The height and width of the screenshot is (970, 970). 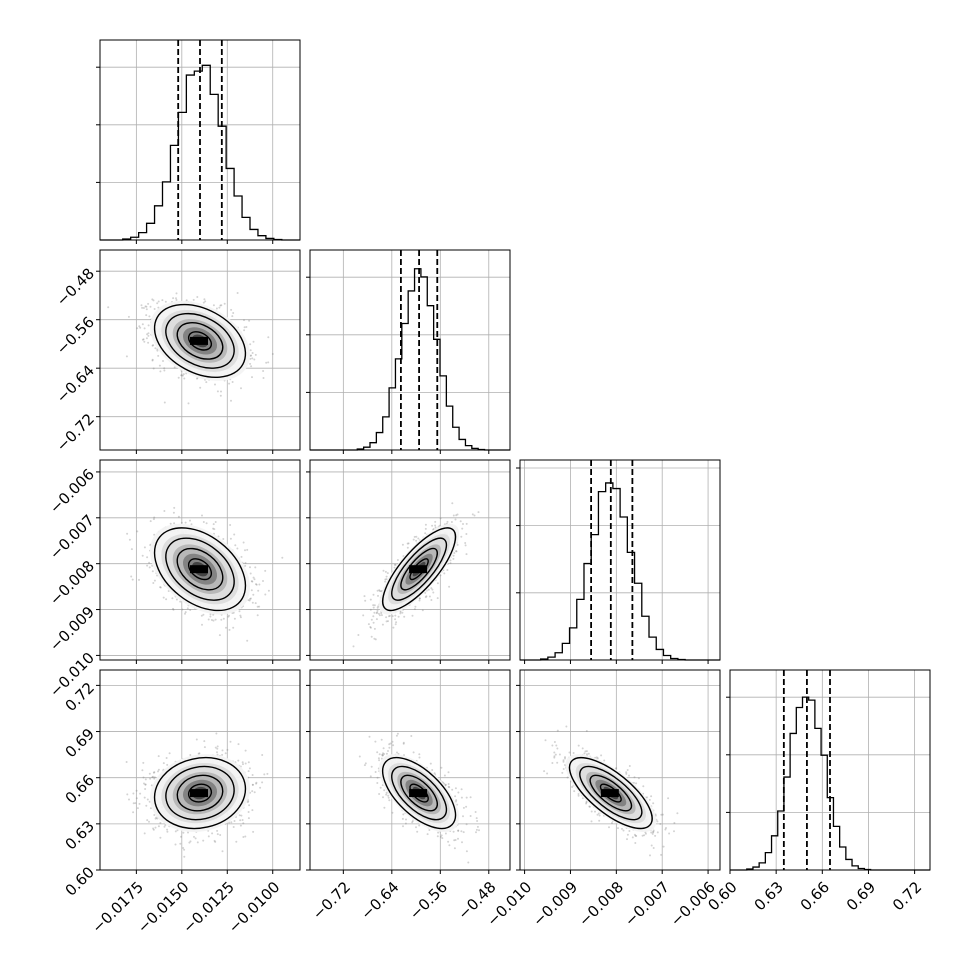 What do you see at coordinates (75, 335) in the screenshot?
I see `y-tick-label: −0.56` at bounding box center [75, 335].